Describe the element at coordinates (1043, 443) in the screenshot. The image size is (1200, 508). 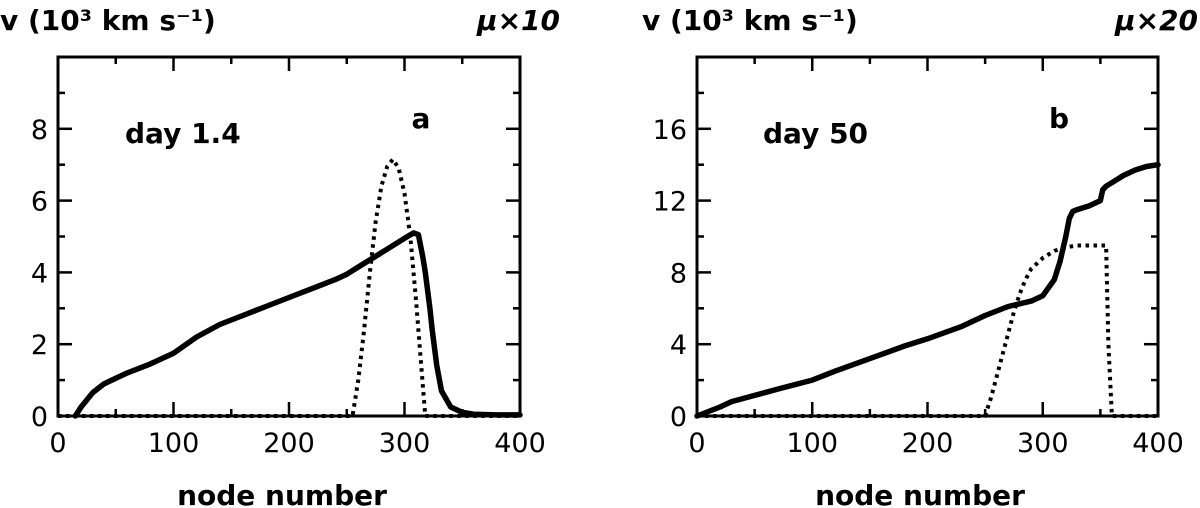
I see `x-tick-label-b: 300` at that location.